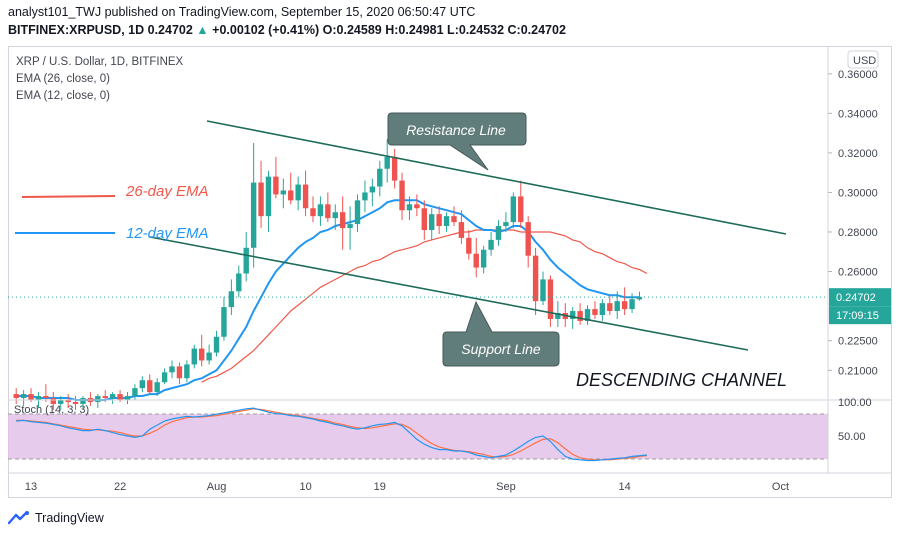  I want to click on support-callout: Support Line, so click(501, 333).